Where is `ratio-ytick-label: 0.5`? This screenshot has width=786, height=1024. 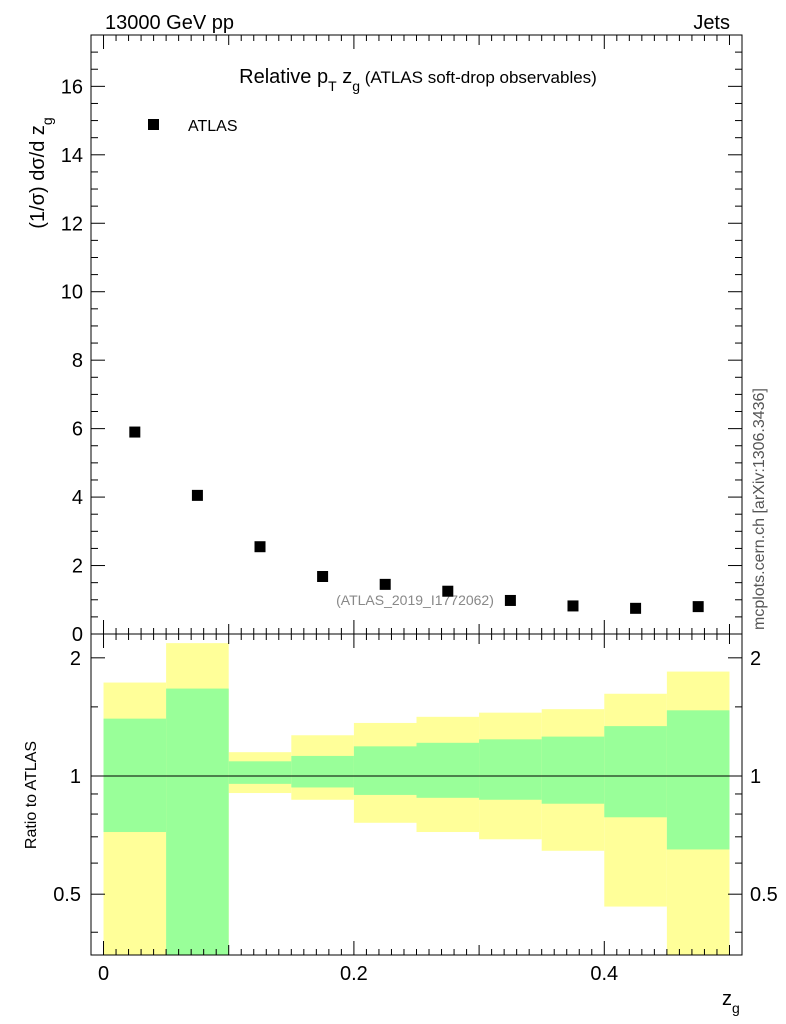
ratio-ytick-label: 0.5 is located at coordinates (67, 895).